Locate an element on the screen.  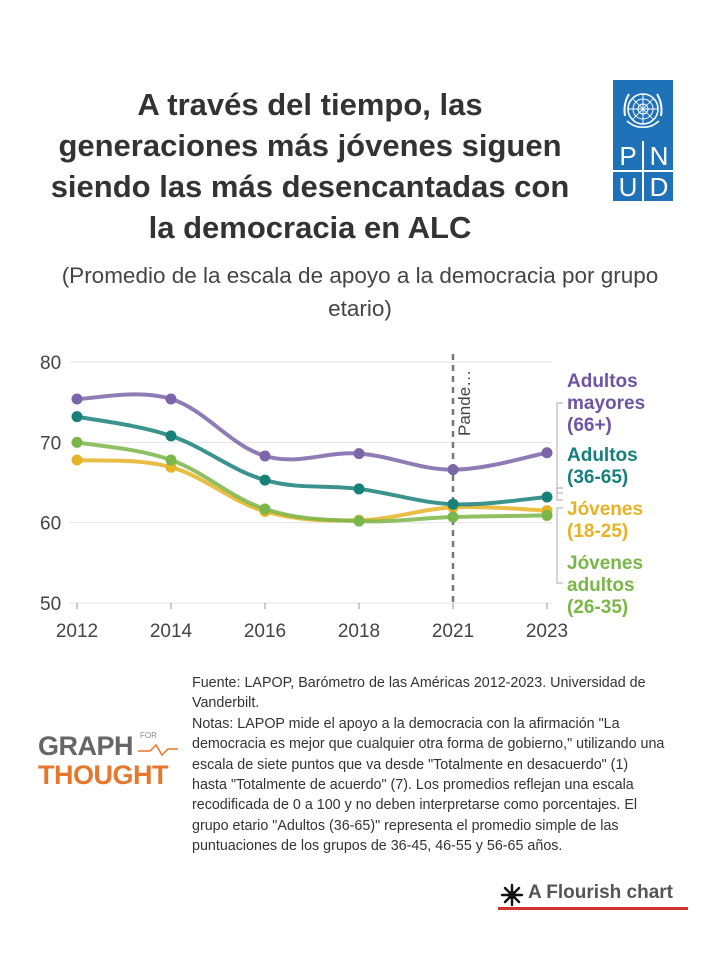
series-label-line: (18-25) is located at coordinates (598, 531).